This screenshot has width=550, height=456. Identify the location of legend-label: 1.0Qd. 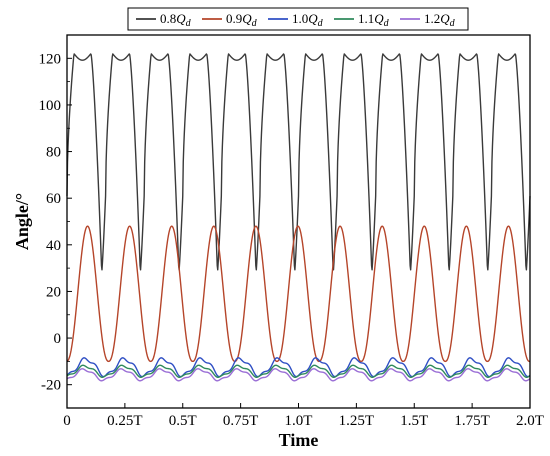
(308, 20).